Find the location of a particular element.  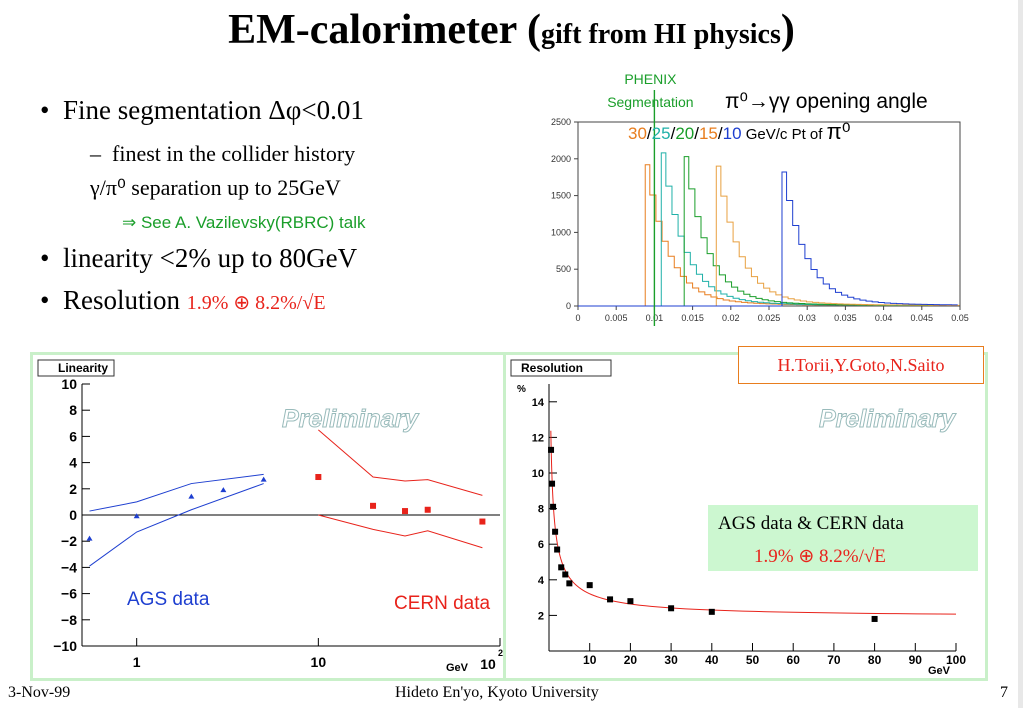

footer-page-number: 7 is located at coordinates (1004, 692).